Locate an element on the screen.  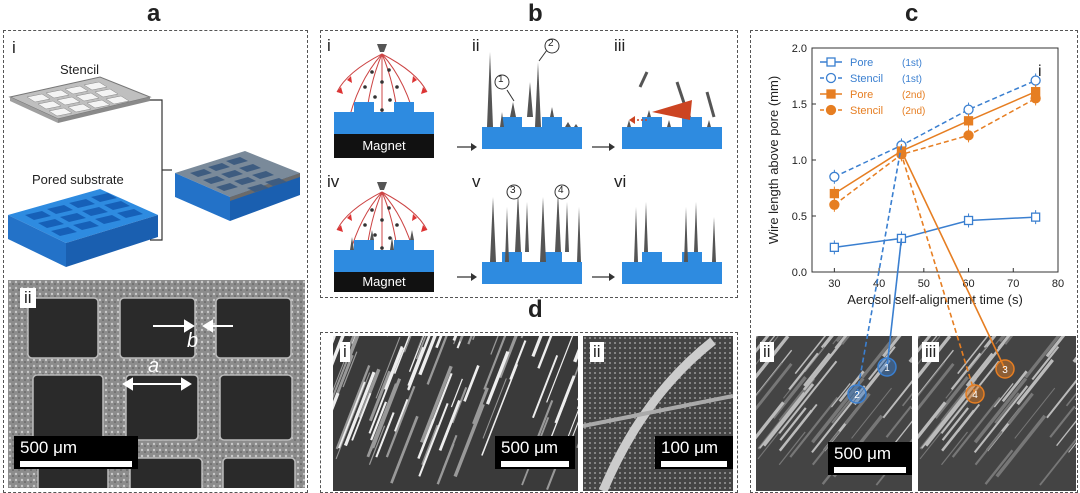
scalebar-d-ii: 100 μm is located at coordinates (694, 452).